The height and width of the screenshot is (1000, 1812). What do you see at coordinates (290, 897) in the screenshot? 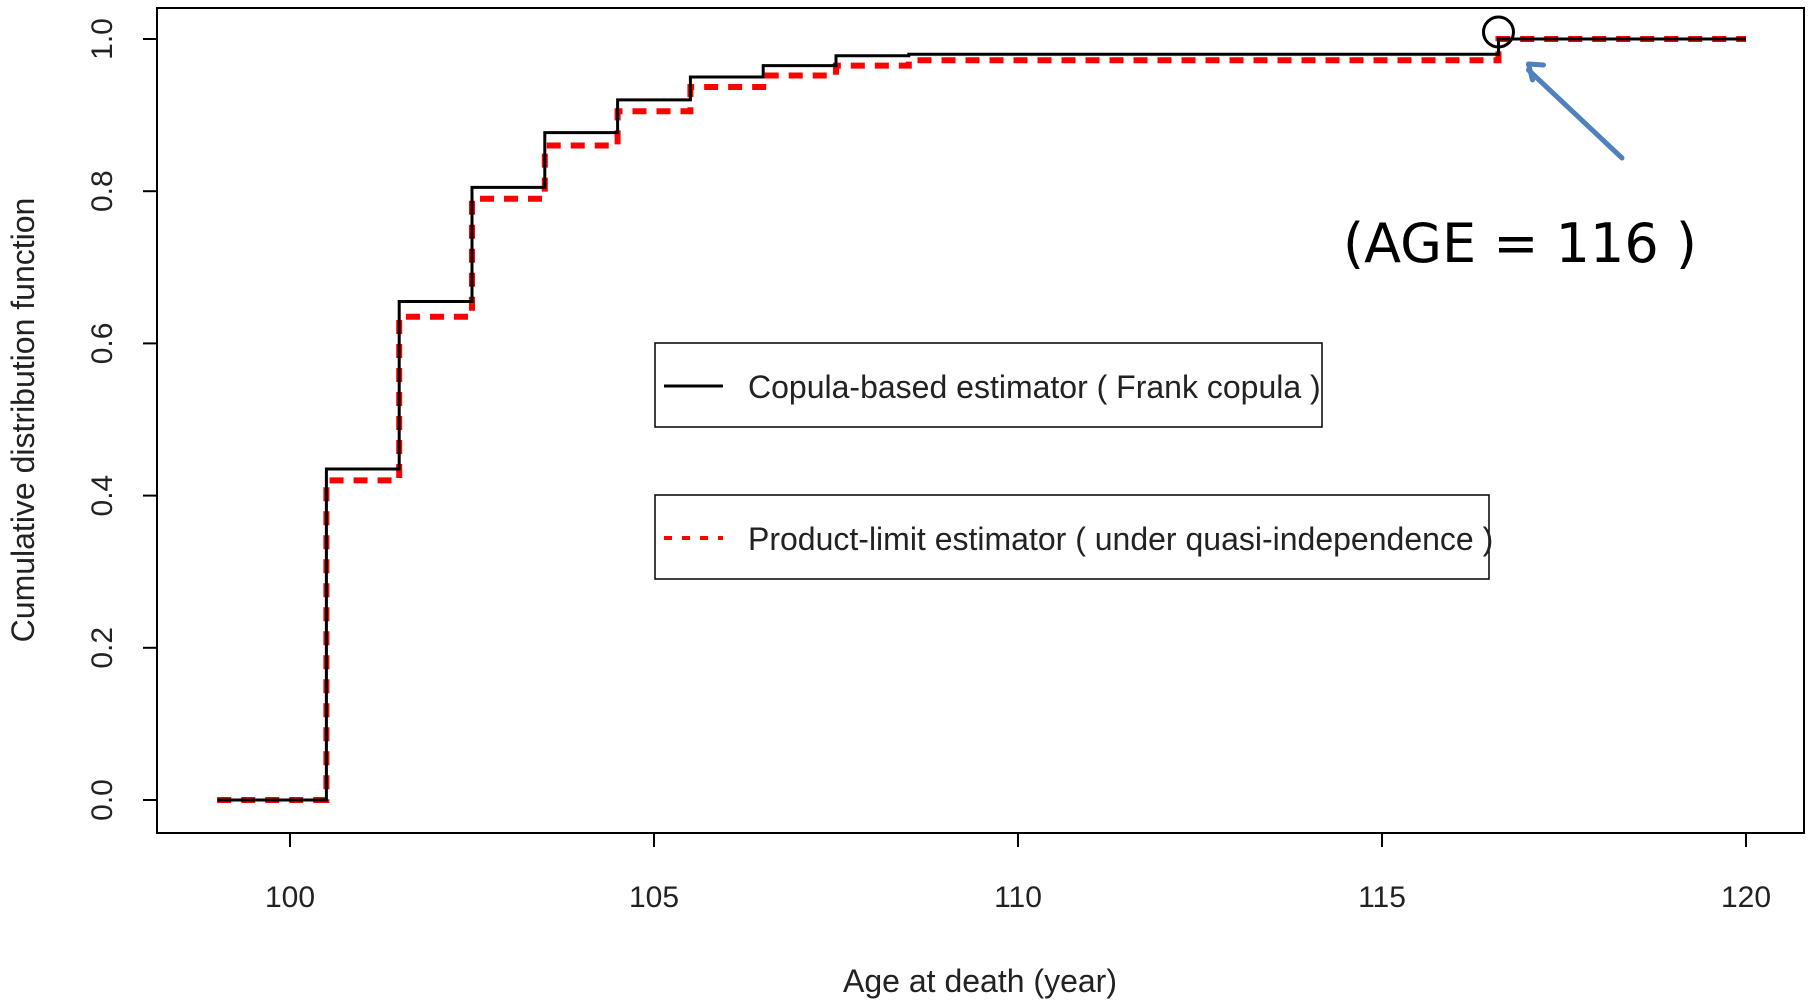
I see `x-tick-label: 100` at bounding box center [290, 897].